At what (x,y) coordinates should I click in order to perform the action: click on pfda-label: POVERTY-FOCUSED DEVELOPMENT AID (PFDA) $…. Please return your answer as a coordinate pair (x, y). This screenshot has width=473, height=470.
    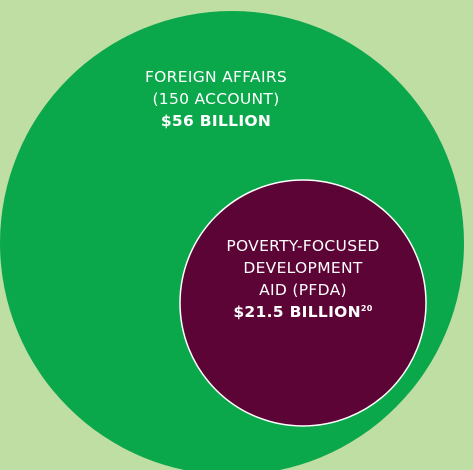
    Looking at the image, I should click on (303, 279).